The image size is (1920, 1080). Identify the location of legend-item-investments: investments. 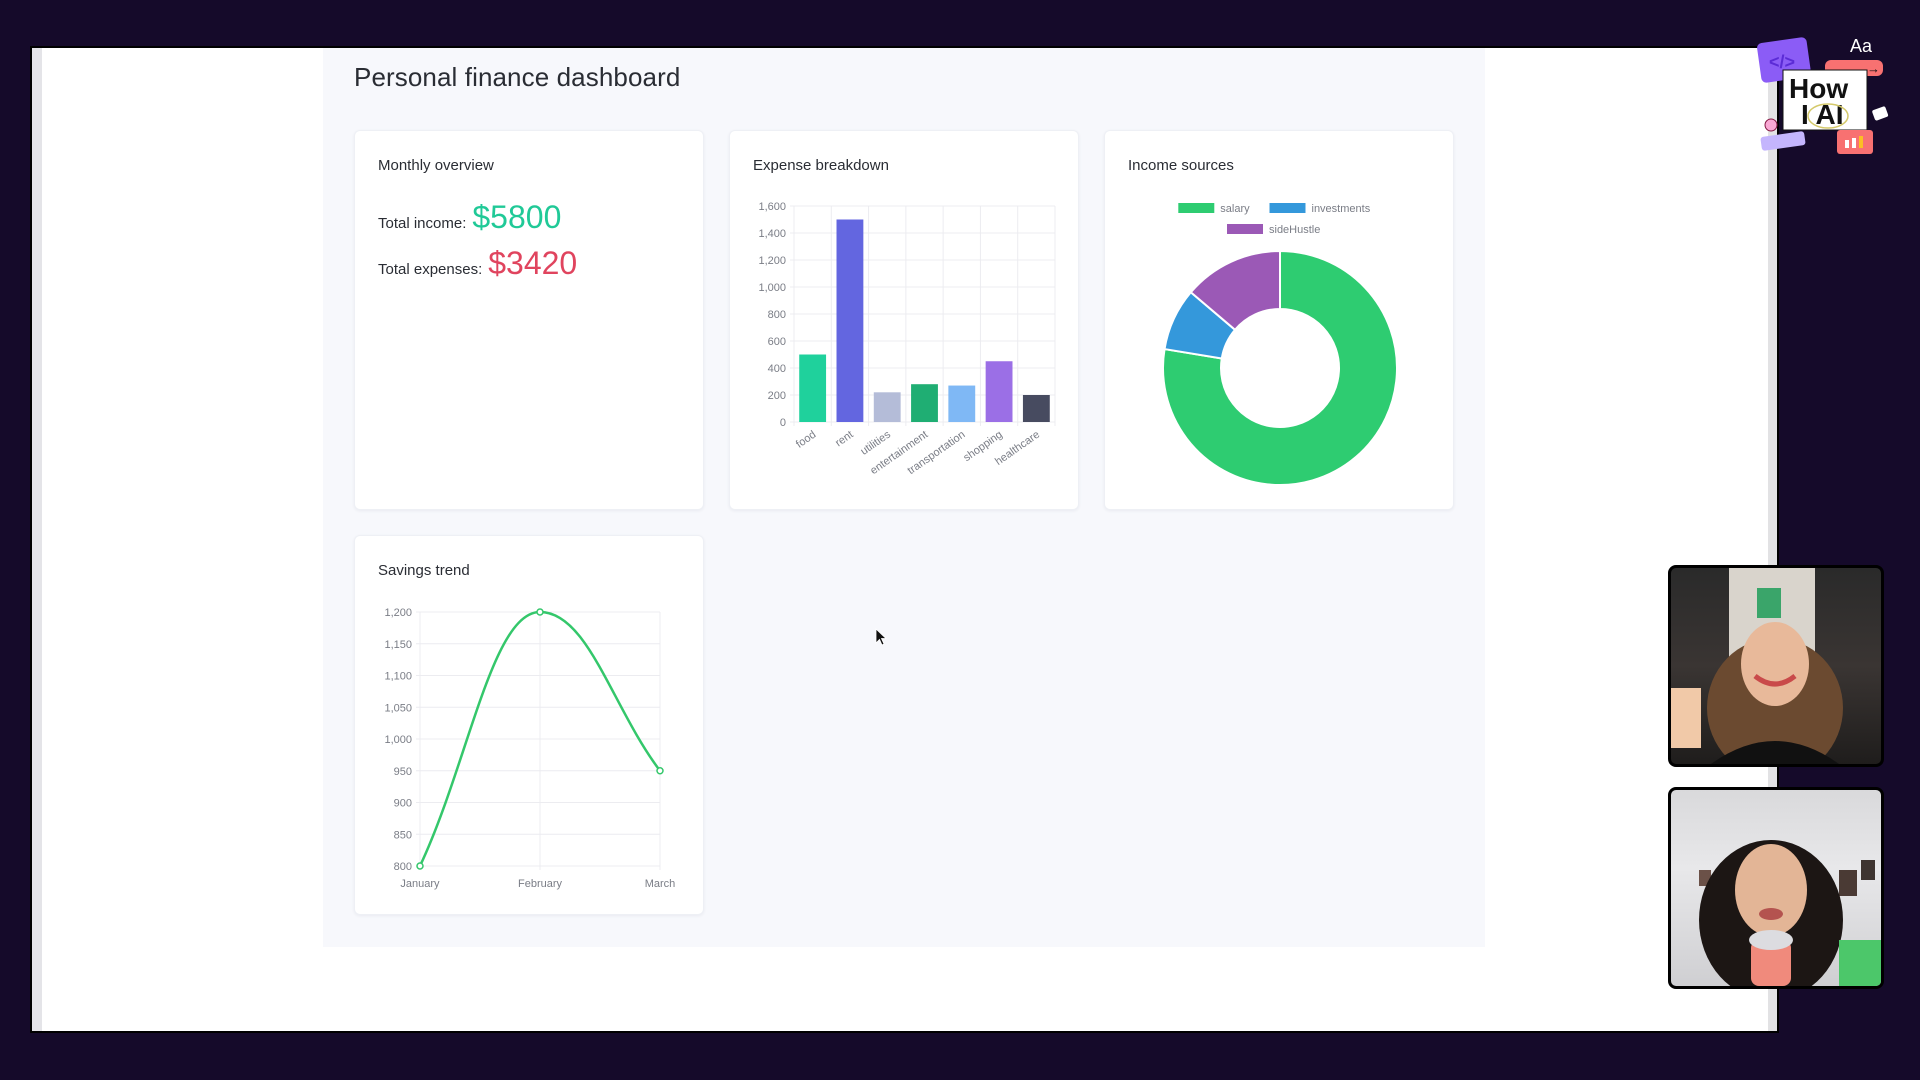
(1320, 209).